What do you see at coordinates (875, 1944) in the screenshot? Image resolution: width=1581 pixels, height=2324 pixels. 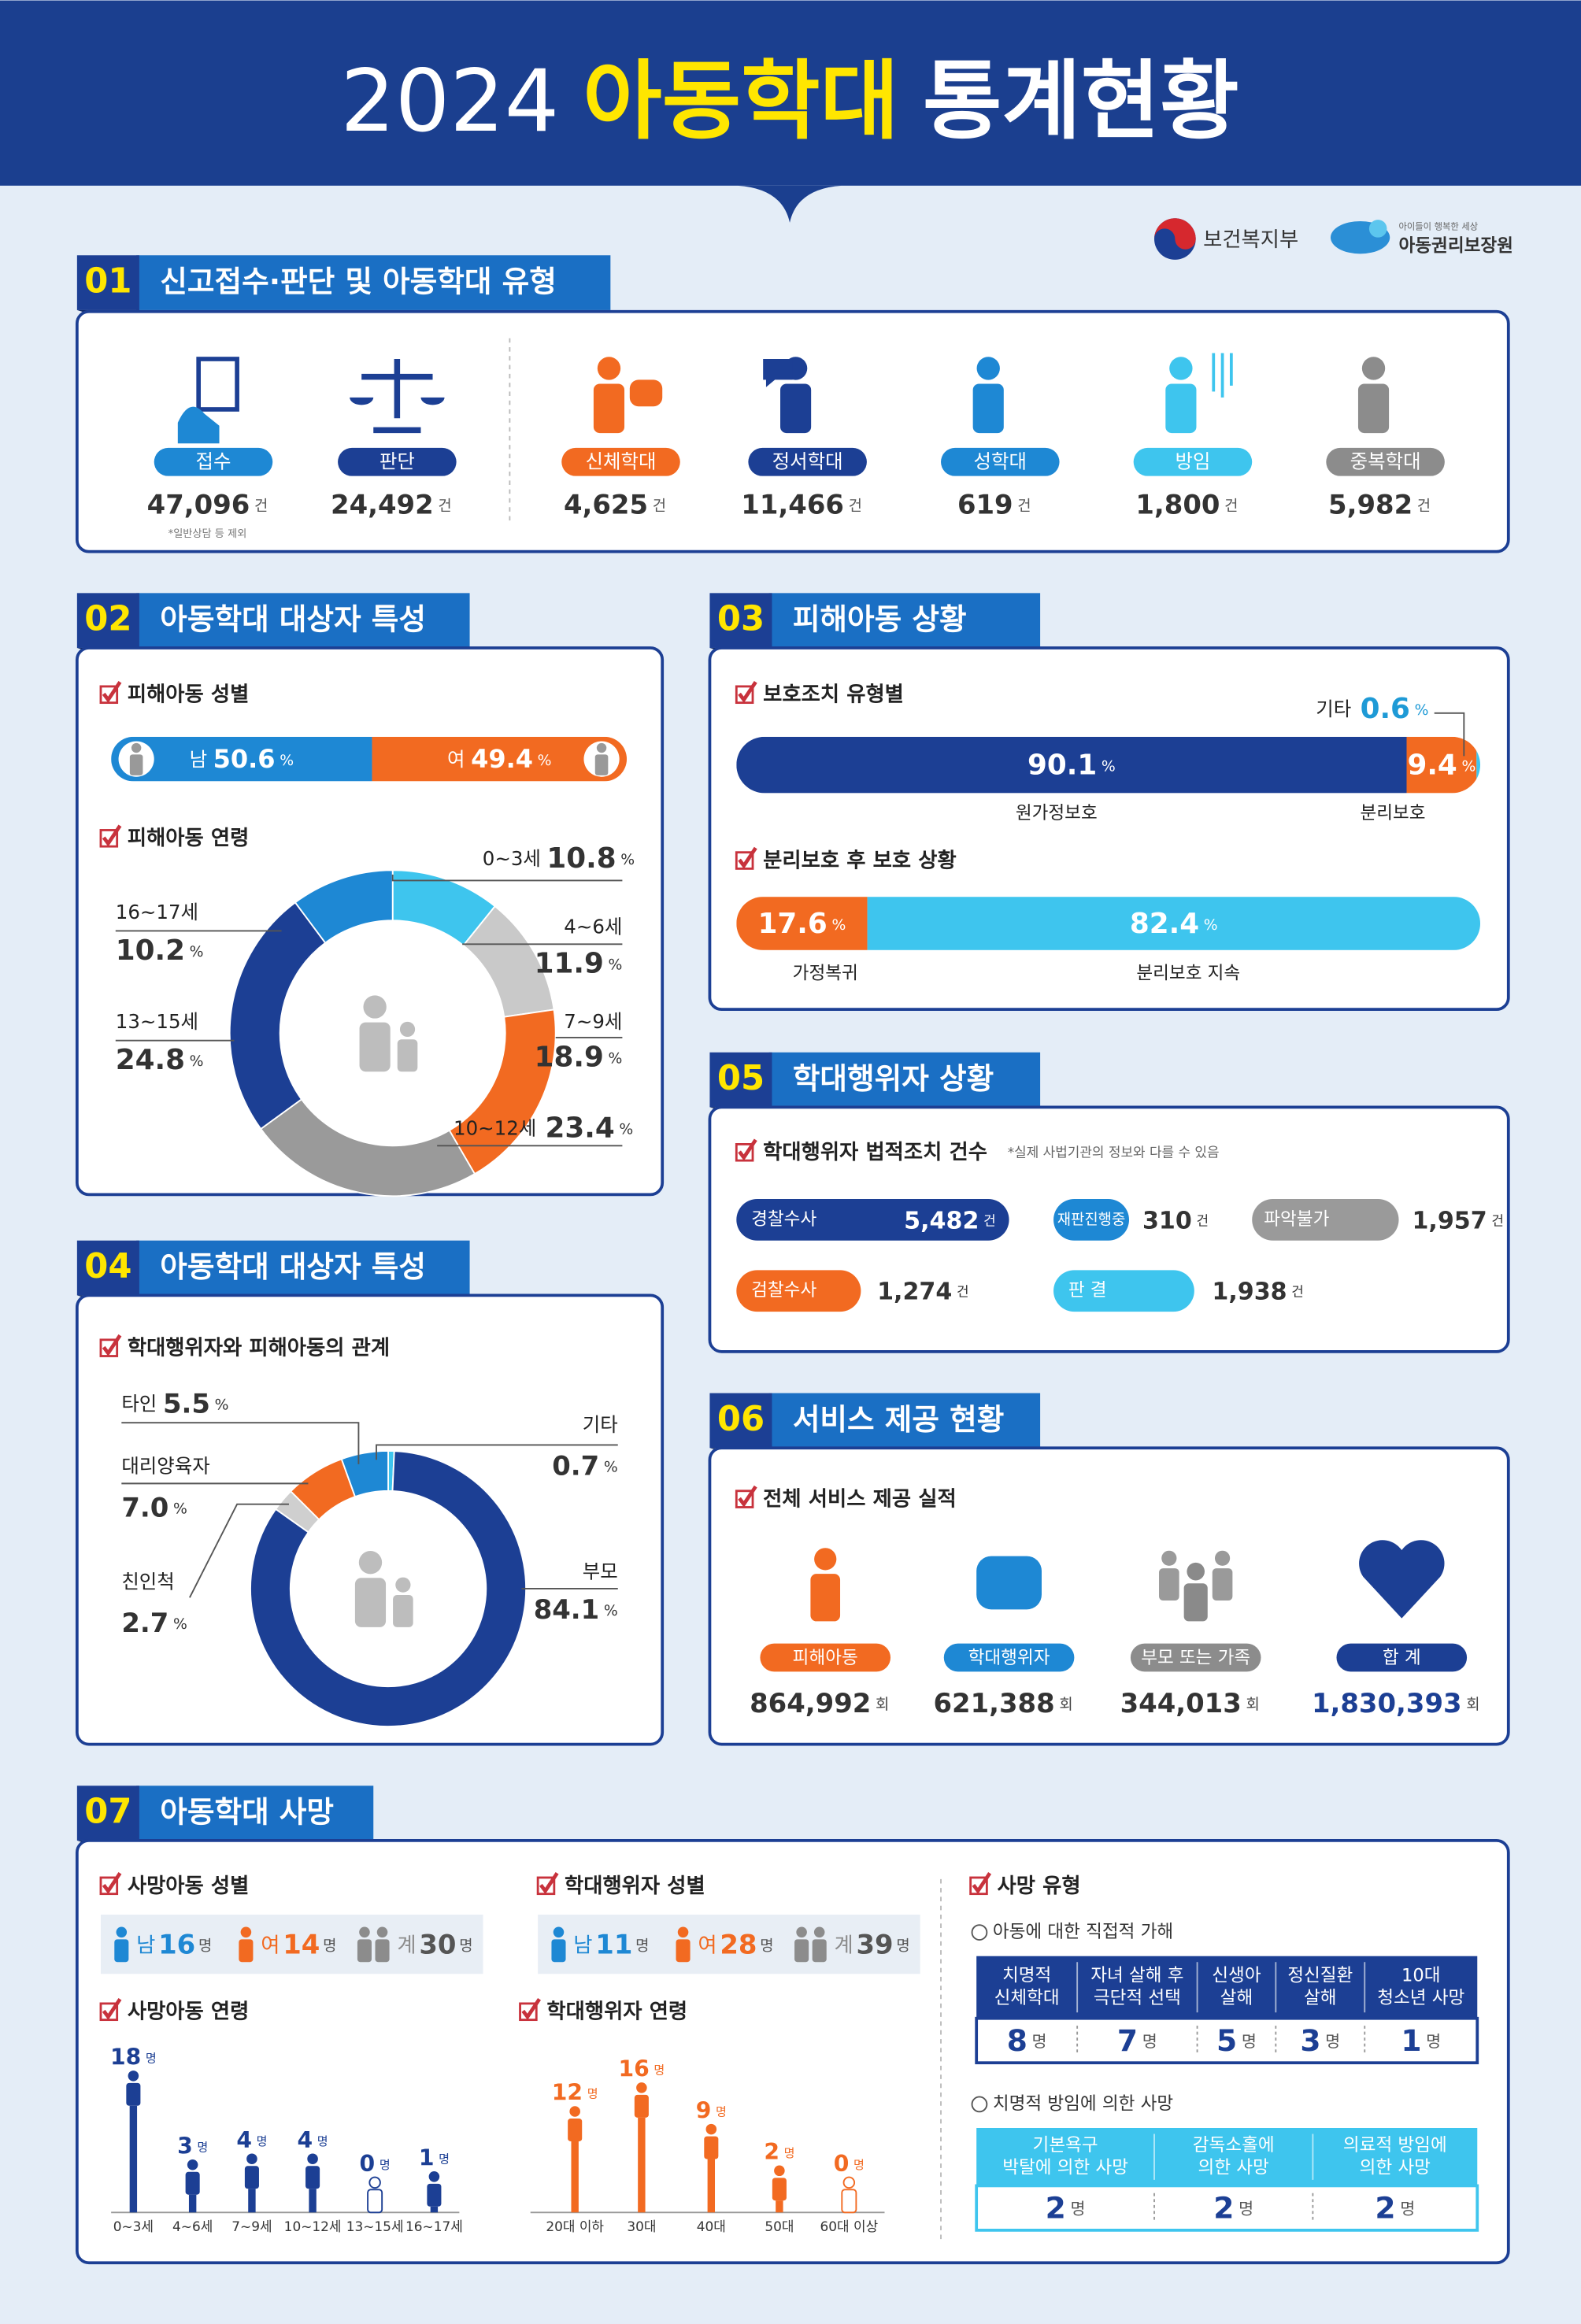 I see `value: 39` at bounding box center [875, 1944].